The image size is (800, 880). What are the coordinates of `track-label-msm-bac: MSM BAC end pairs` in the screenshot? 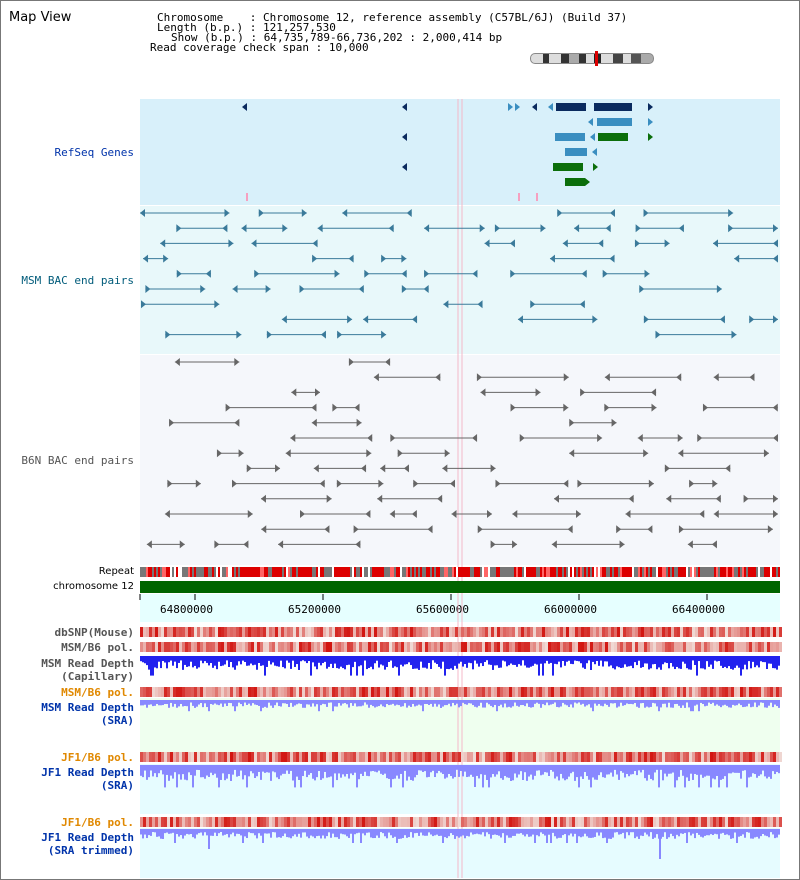 It's located at (77, 280).